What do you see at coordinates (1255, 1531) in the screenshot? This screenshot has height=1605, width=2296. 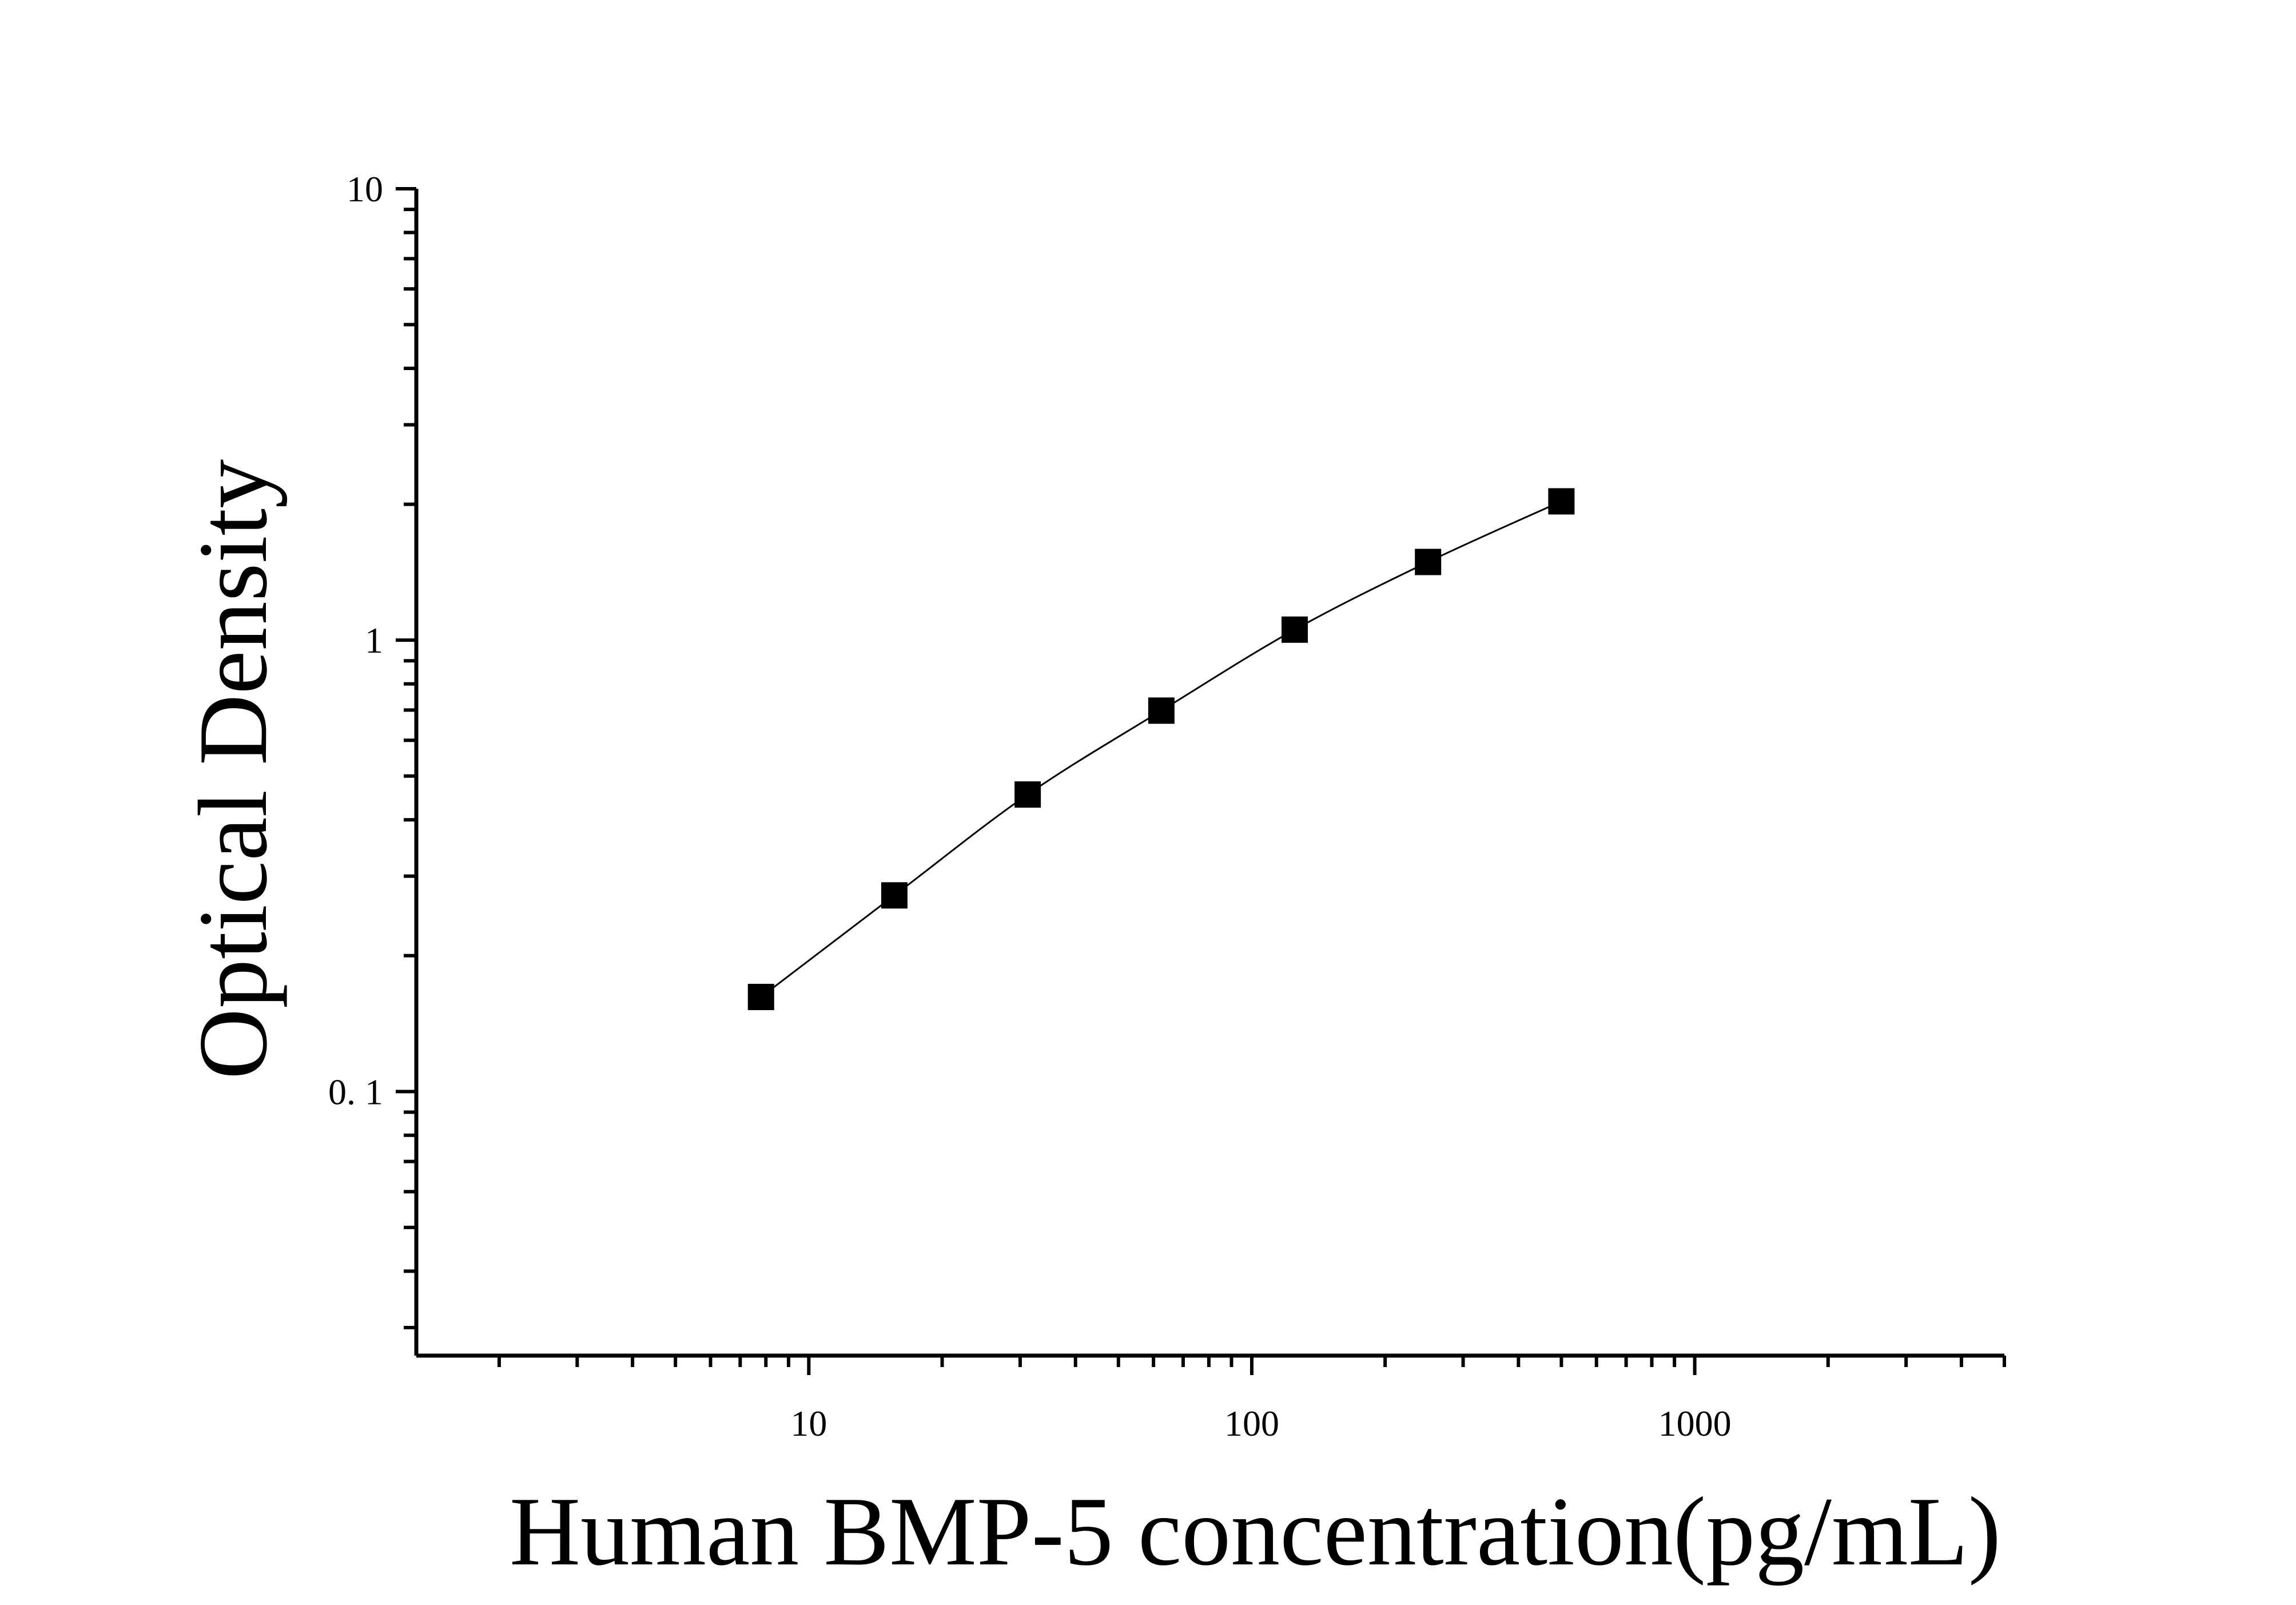 I see `x-axis-title: Human BMP-5 concentration(pg/mL)` at bounding box center [1255, 1531].